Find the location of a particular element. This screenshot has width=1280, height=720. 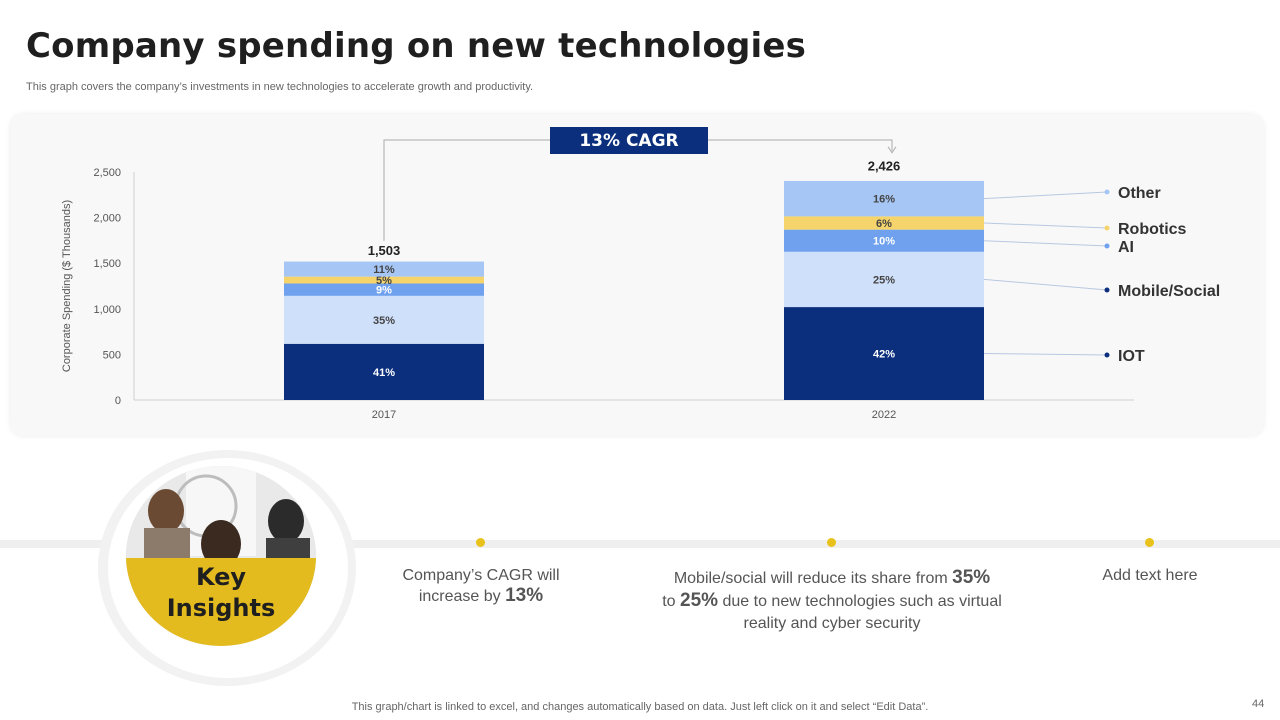

data-label: 9% is located at coordinates (384, 291).